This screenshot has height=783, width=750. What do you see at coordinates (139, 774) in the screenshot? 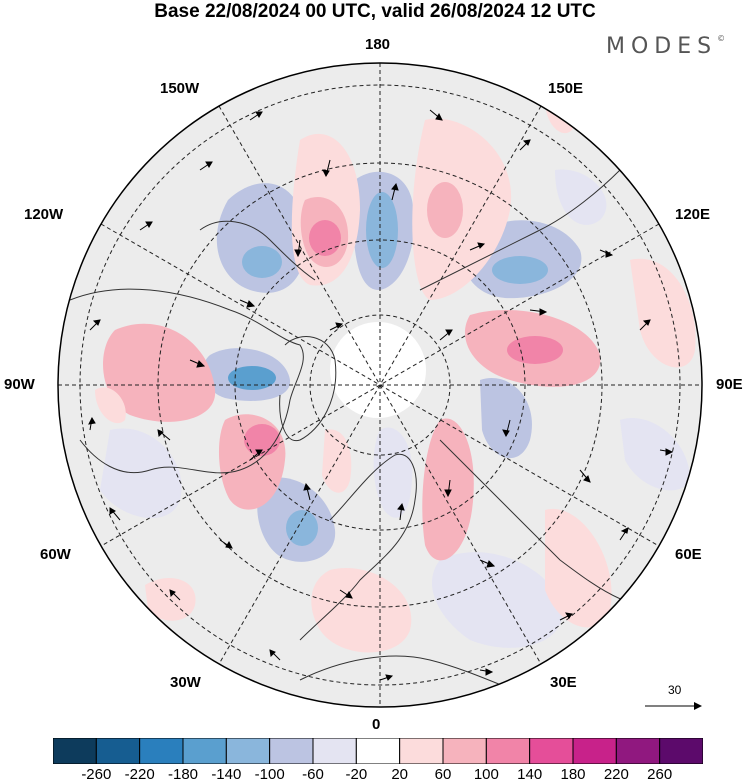
I see `colorbar-tick-label: -220` at bounding box center [139, 774].